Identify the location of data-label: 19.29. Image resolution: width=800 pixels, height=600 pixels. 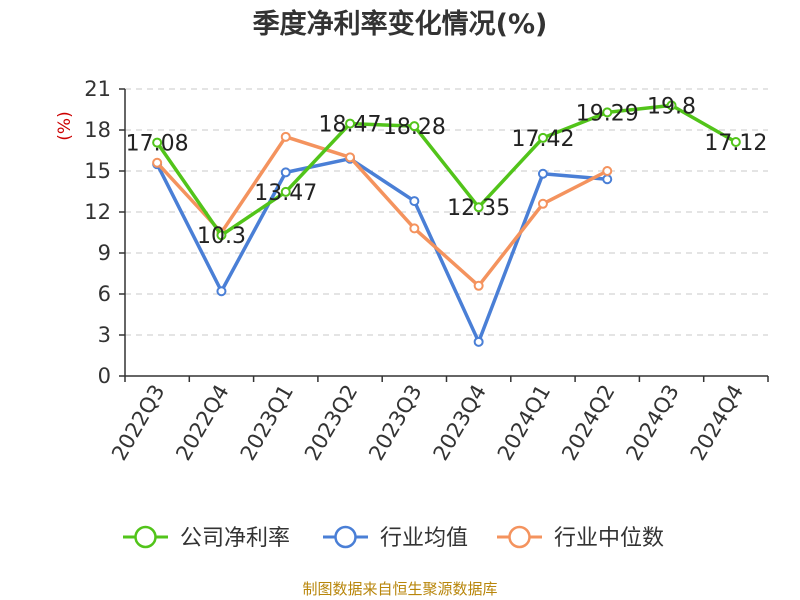
(607, 113).